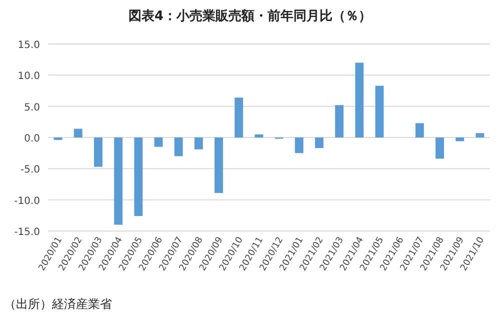  What do you see at coordinates (58, 304) in the screenshot?
I see `text: （出所）経済産業省` at bounding box center [58, 304].